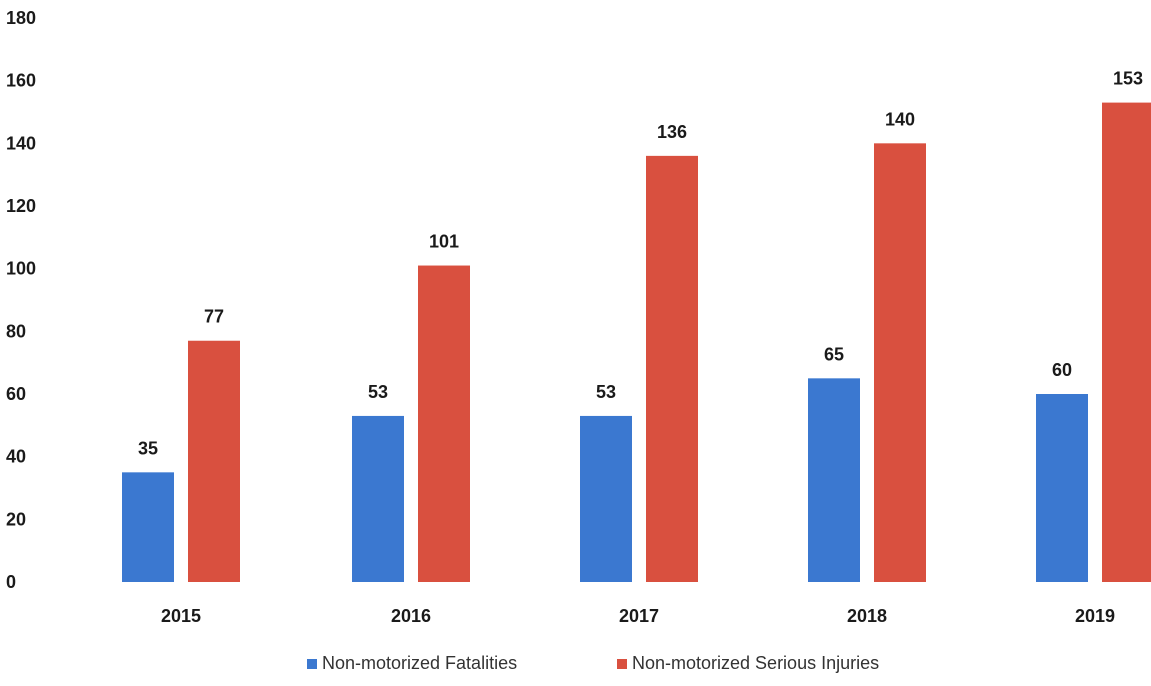 The image size is (1151, 686). Describe the element at coordinates (16, 457) in the screenshot. I see `y-tick-label: 40` at that location.